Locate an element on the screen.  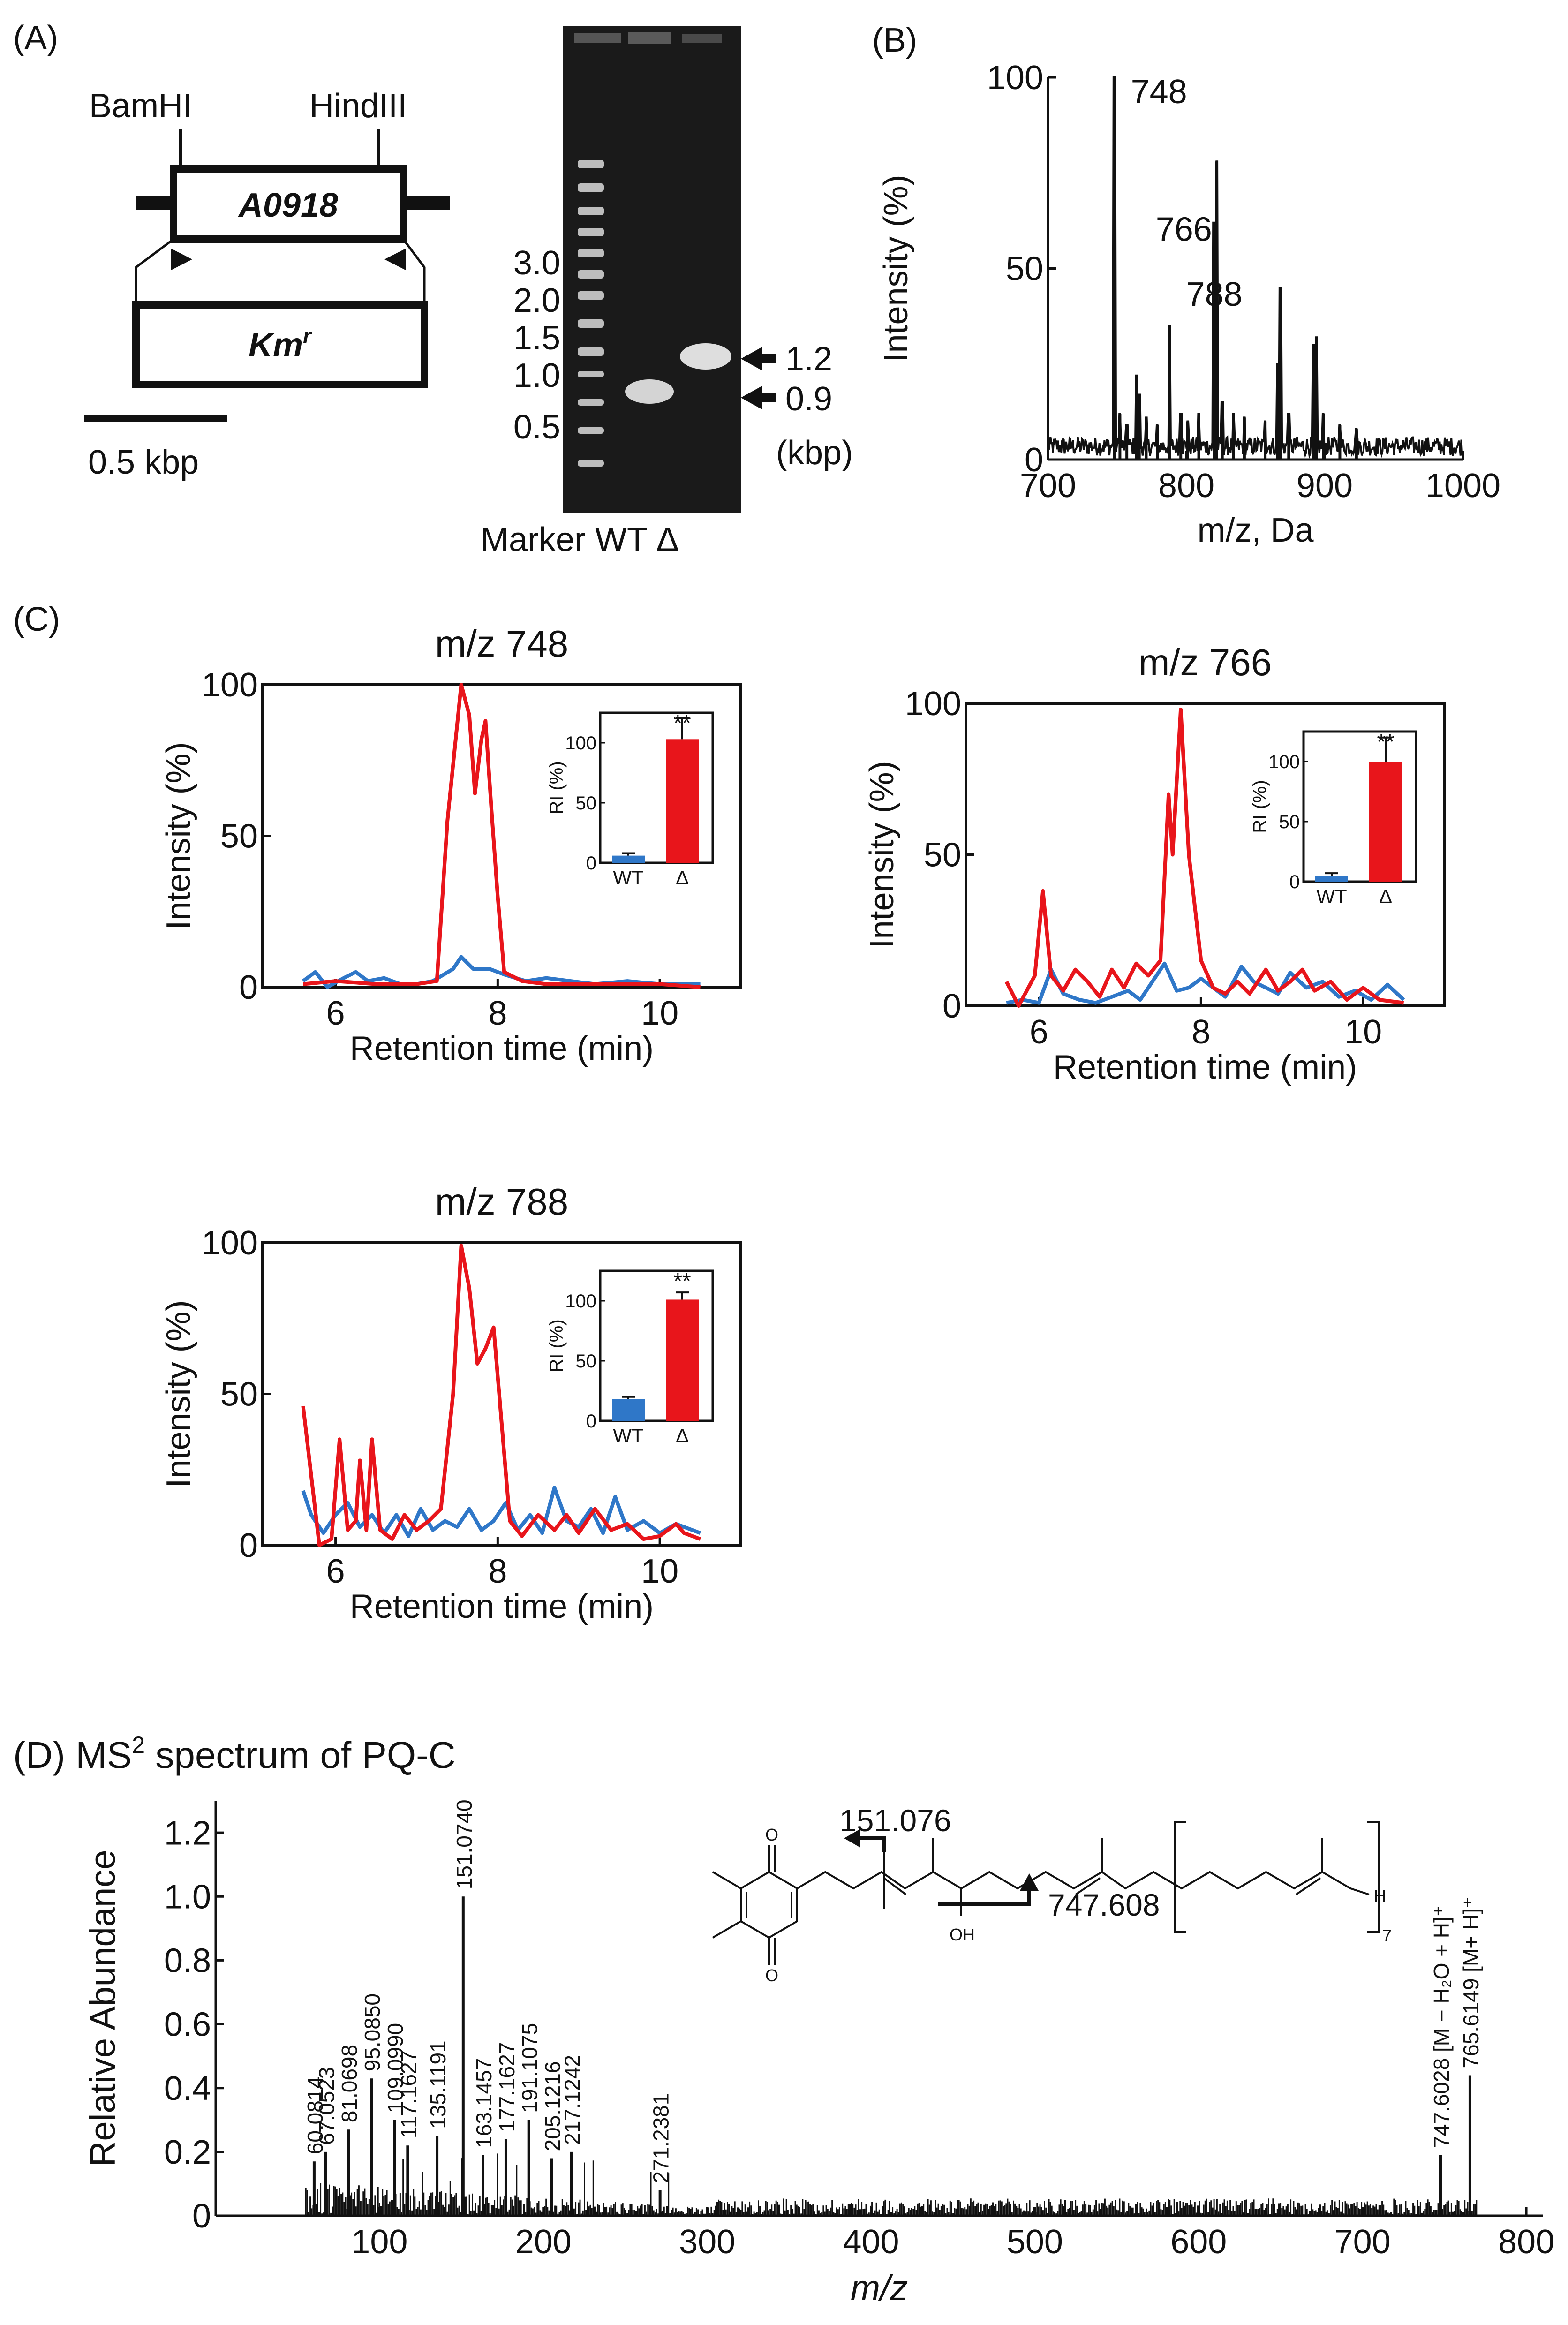
bracket-left is located at coordinates (1180, 1877).